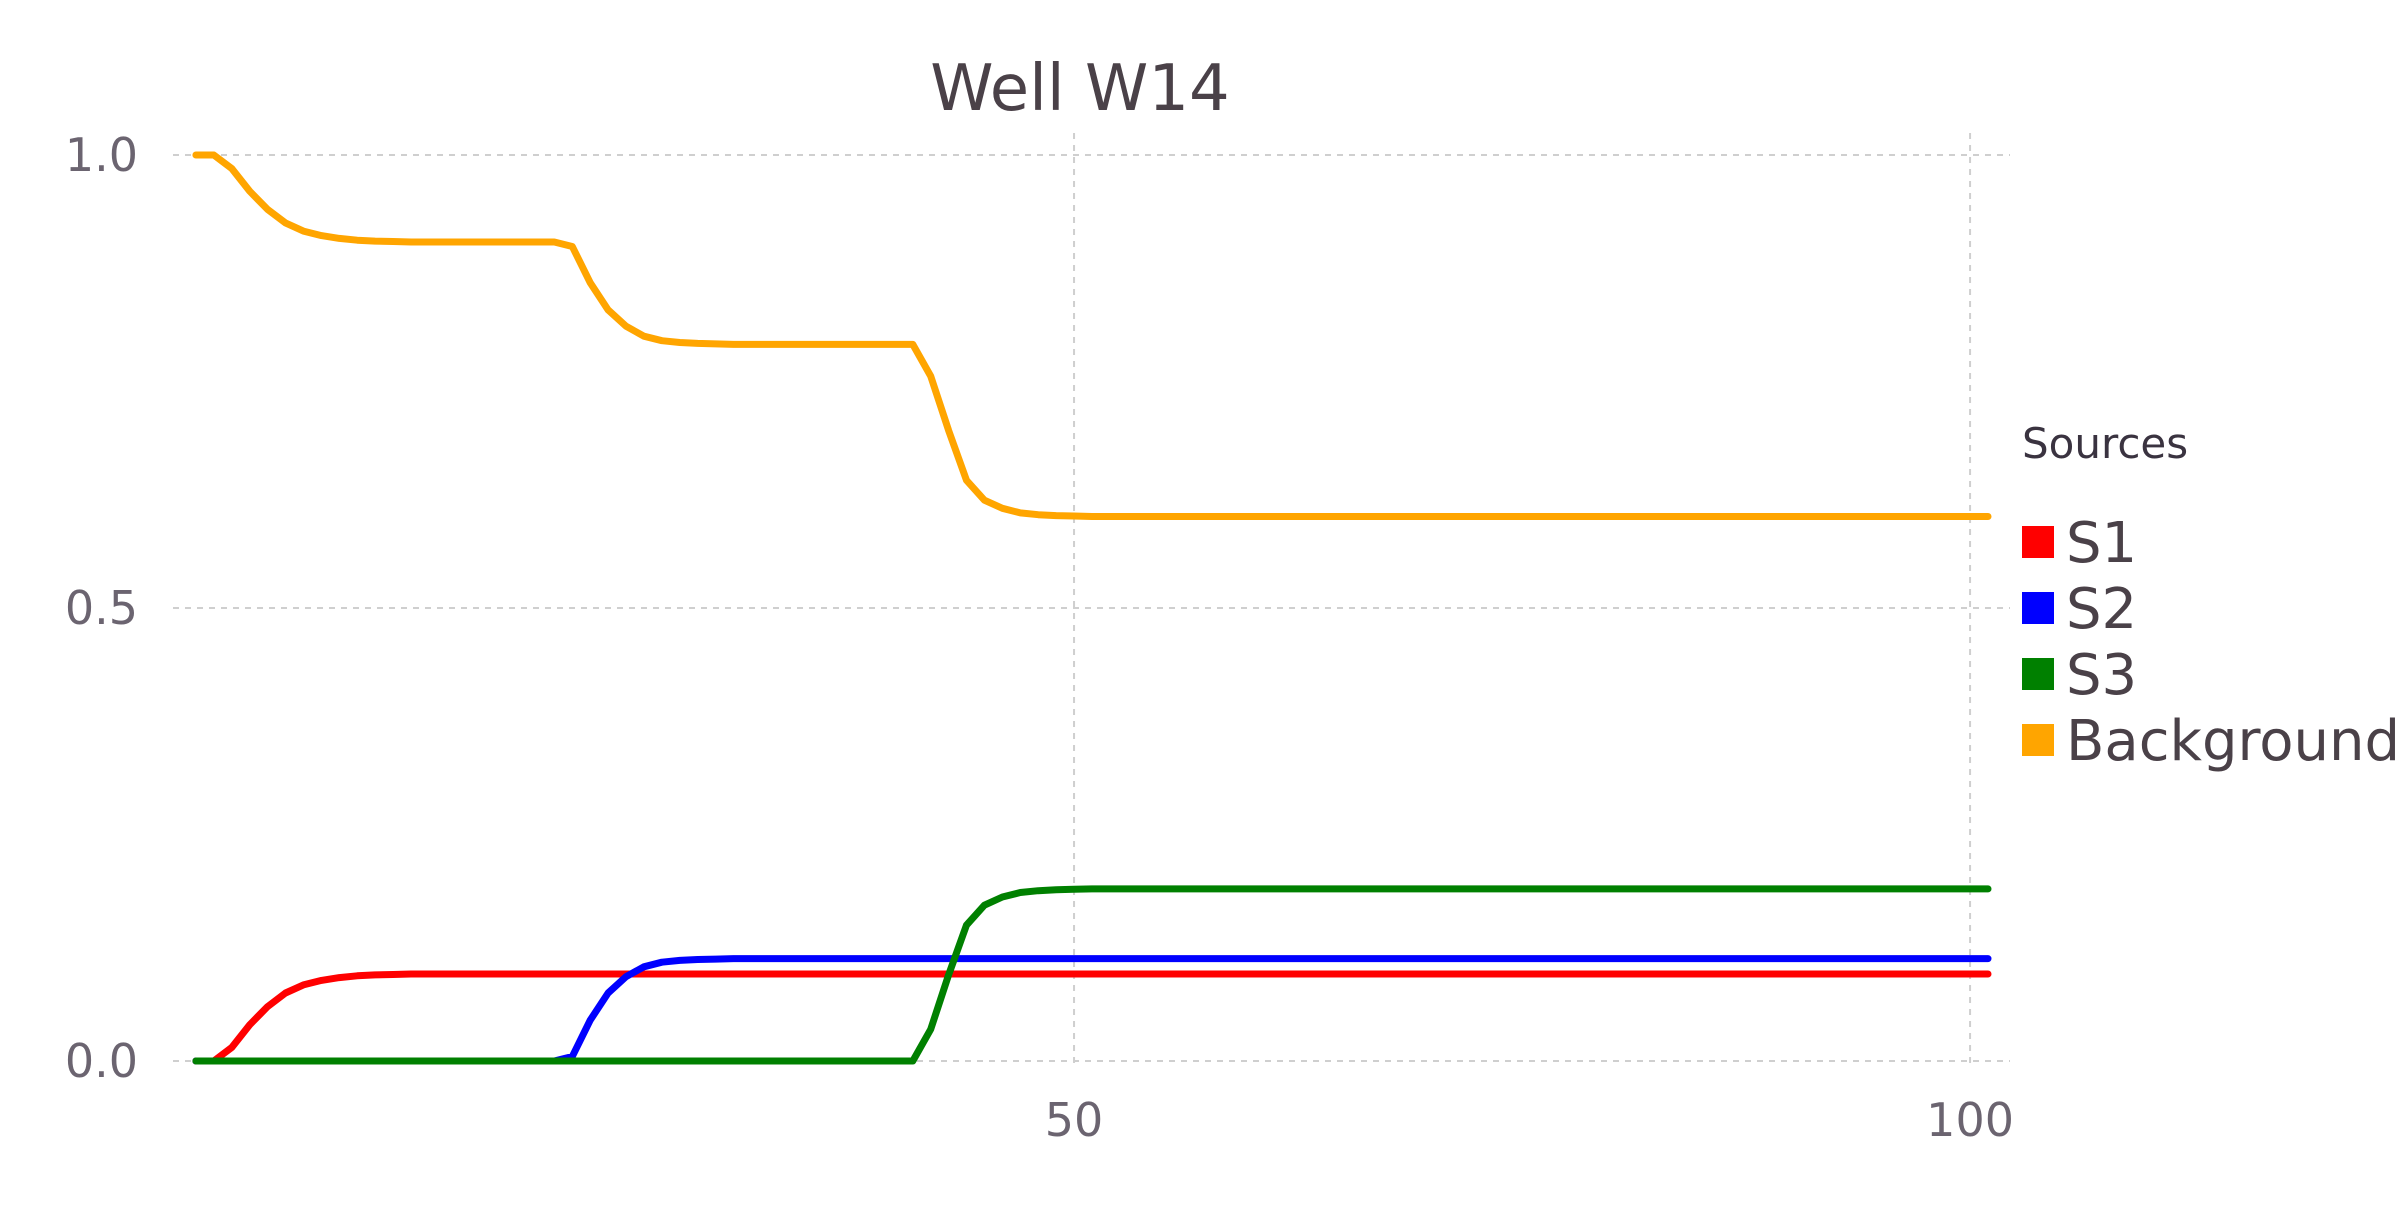  Describe the element at coordinates (2101, 675) in the screenshot. I see `legend-label-s3: S3` at that location.